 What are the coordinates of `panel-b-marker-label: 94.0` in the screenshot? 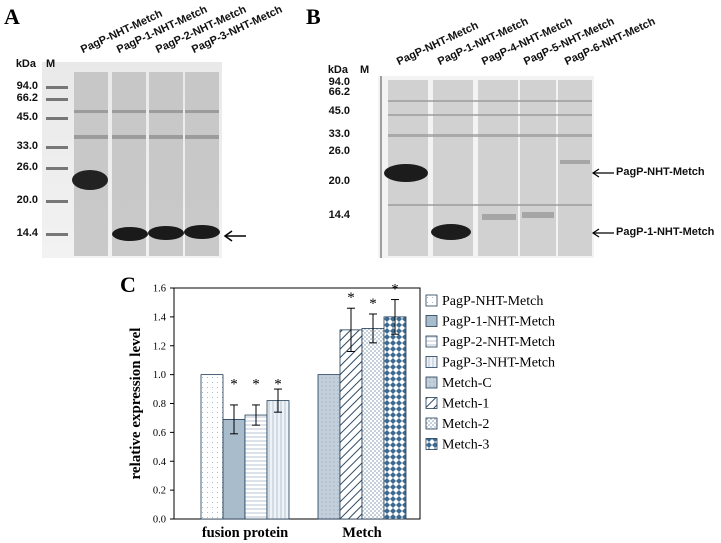 It's located at (339, 82).